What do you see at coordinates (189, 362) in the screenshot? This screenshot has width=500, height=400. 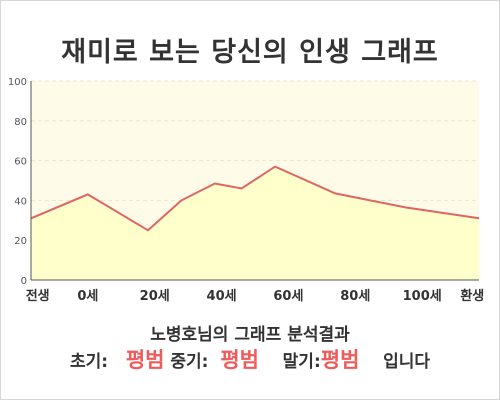 I see `middle-label: 중기:` at bounding box center [189, 362].